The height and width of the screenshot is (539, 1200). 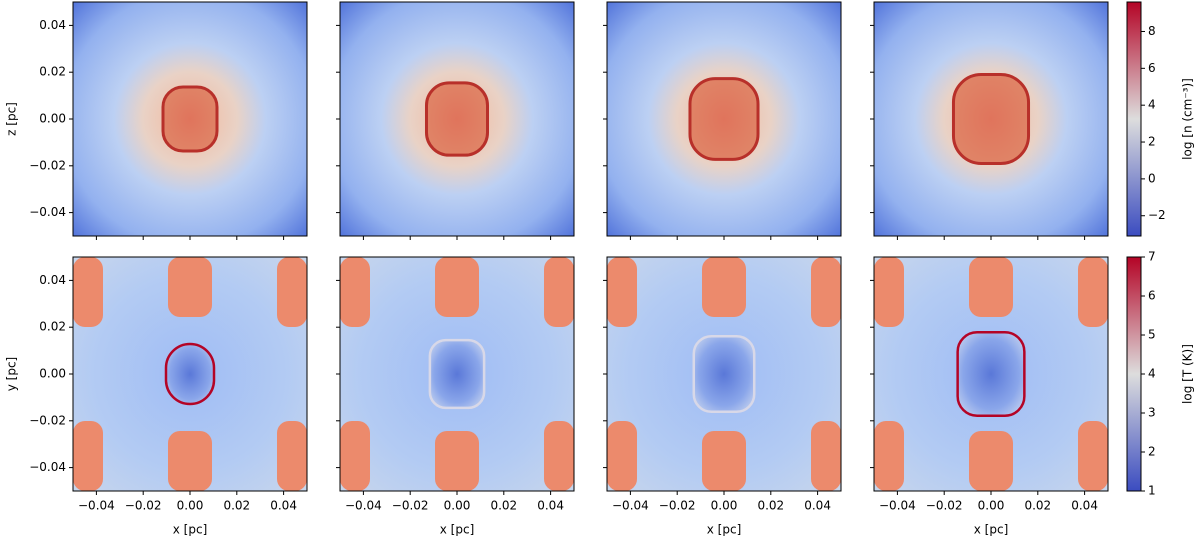 I want to click on y-axis-label: z [pc], so click(x=12, y=119).